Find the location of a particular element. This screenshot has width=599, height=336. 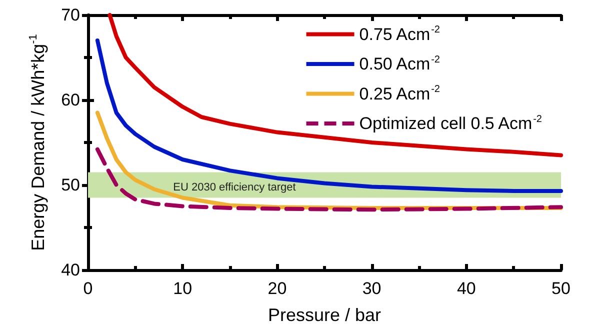

y-axis-title: Energy Demand / kWh*kg-1 is located at coordinates (38, 142).